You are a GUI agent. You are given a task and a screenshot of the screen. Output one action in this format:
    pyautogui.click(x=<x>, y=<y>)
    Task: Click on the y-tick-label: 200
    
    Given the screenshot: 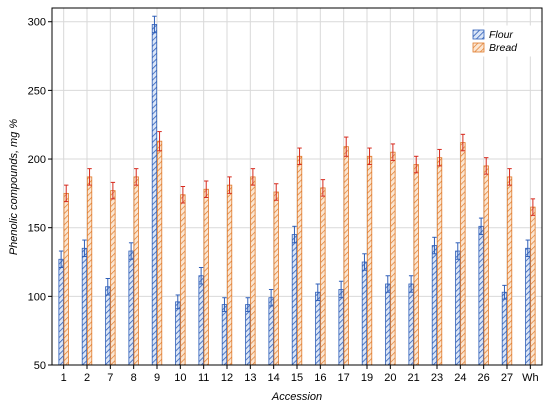 What is the action you would take?
    pyautogui.click(x=37, y=160)
    